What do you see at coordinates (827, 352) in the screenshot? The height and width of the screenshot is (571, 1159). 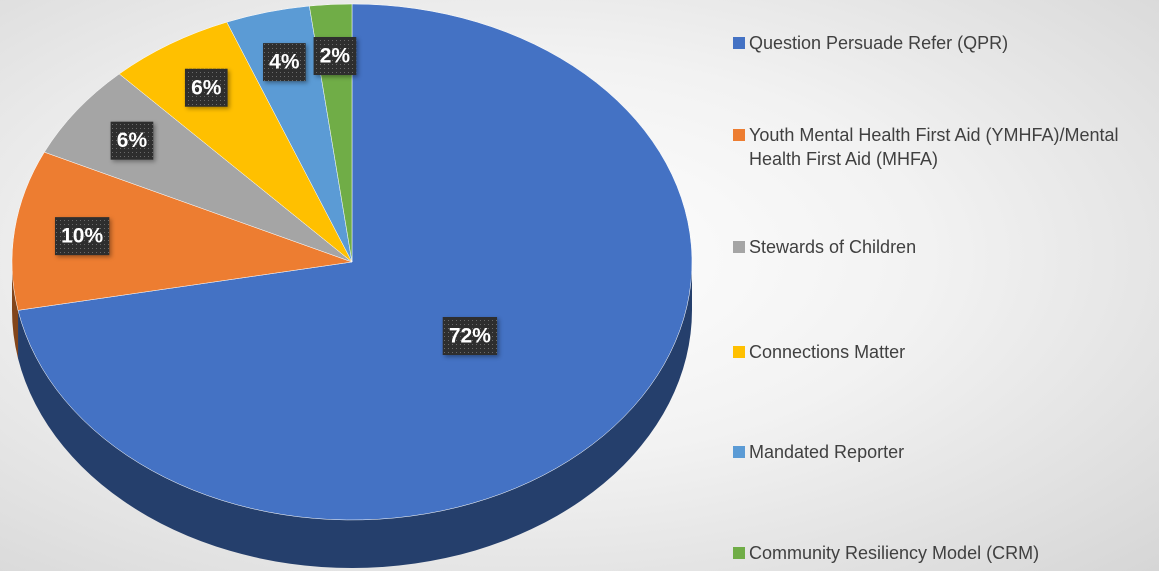 I see `legend-label: Connections Matter` at bounding box center [827, 352].